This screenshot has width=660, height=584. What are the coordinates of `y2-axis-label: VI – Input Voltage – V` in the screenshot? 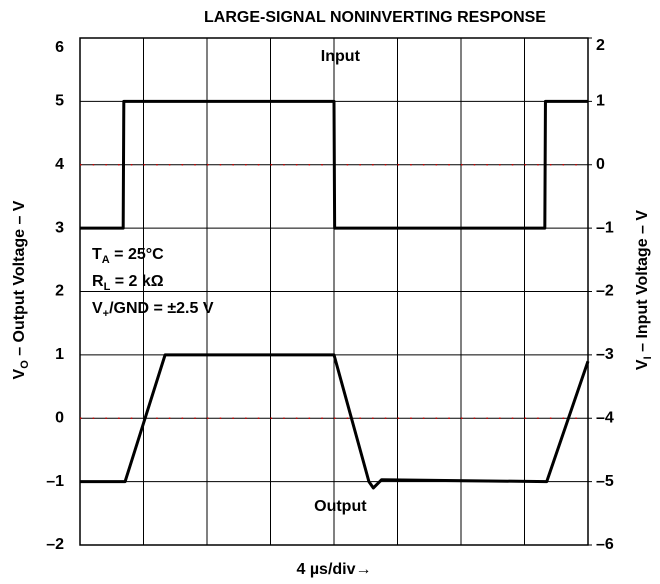 It's located at (644, 290).